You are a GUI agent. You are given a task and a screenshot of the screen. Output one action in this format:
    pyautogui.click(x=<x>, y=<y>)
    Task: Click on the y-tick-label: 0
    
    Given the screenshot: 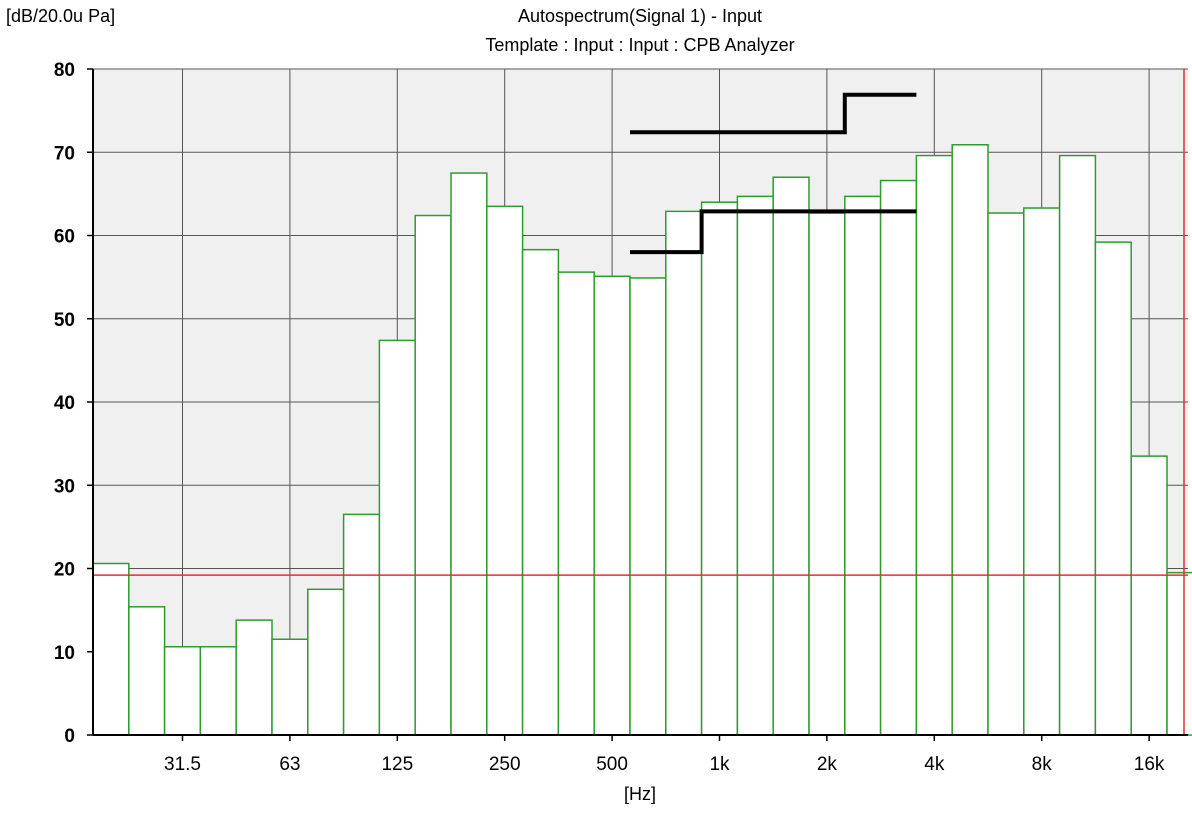 What is the action you would take?
    pyautogui.click(x=69, y=736)
    